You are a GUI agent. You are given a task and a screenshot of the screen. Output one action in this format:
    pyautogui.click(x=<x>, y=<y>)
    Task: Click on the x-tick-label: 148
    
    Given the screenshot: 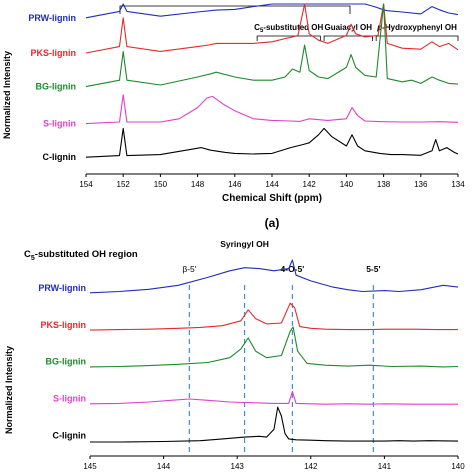 What is the action you would take?
    pyautogui.click(x=198, y=184)
    